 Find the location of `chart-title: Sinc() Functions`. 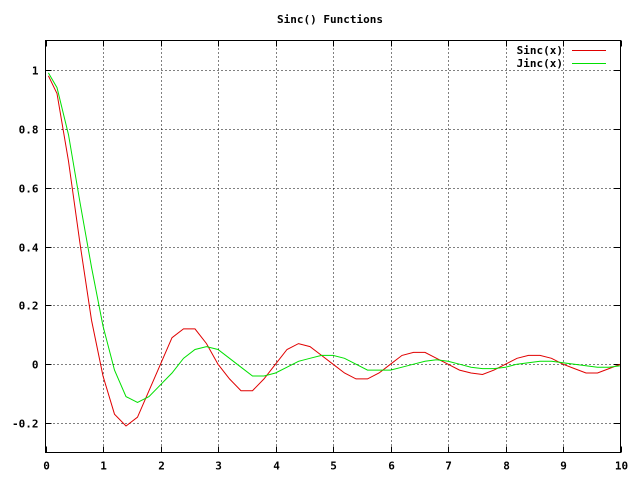

chart-title: Sinc() Functions is located at coordinates (330, 19).